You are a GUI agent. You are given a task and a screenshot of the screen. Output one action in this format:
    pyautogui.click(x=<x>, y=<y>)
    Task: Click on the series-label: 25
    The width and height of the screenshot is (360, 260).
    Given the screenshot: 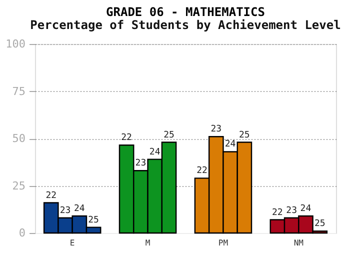 What is the action you would take?
    pyautogui.click(x=93, y=220)
    